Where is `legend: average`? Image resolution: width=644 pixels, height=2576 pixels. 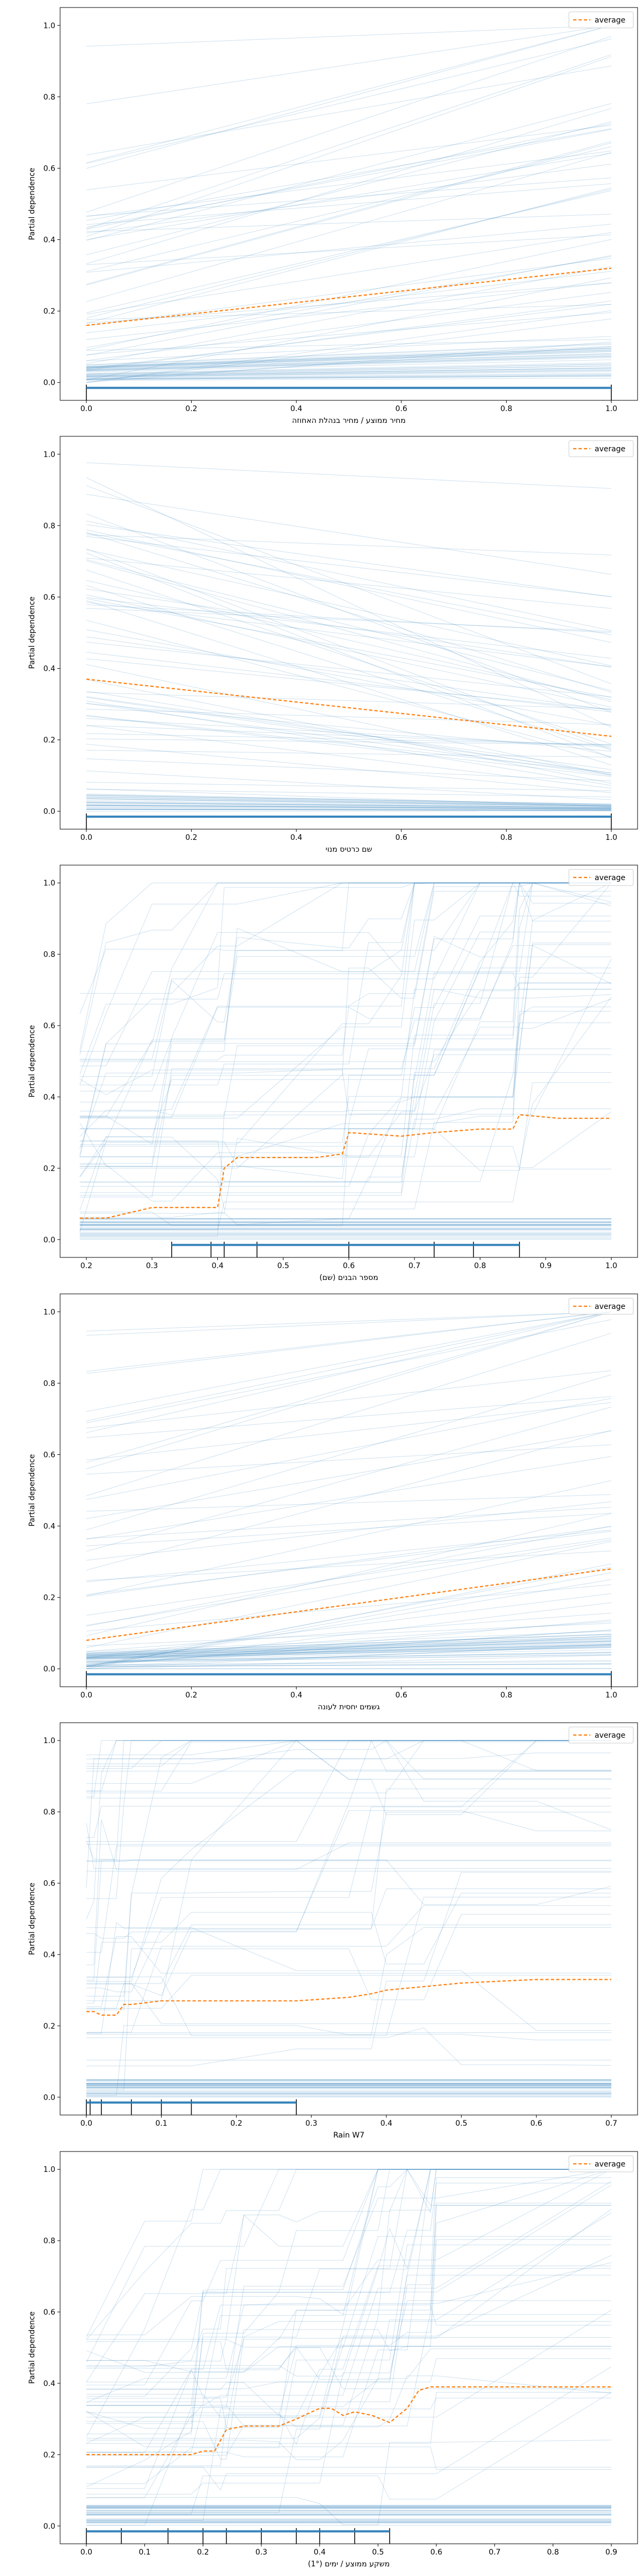 legend: average is located at coordinates (601, 2163).